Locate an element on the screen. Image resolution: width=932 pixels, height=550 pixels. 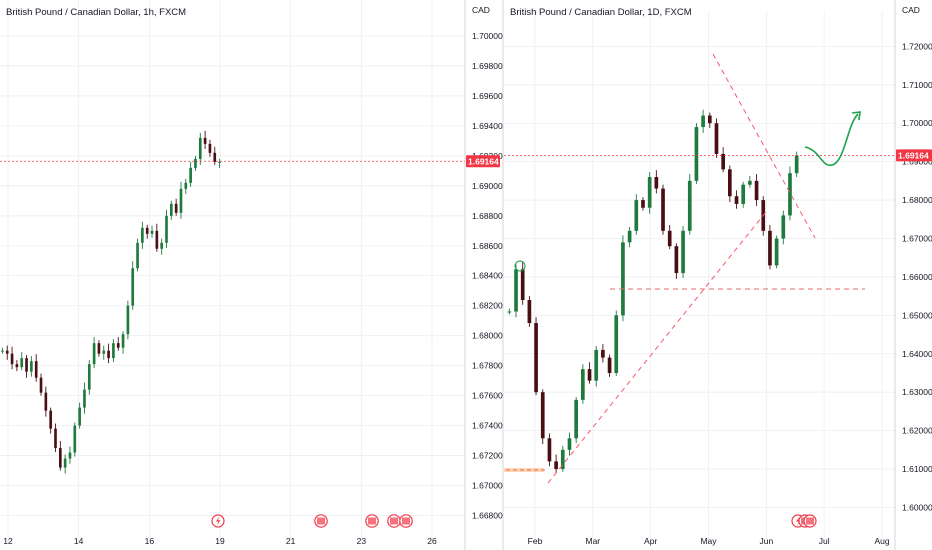
x-tick-label: 26 is located at coordinates (432, 541).